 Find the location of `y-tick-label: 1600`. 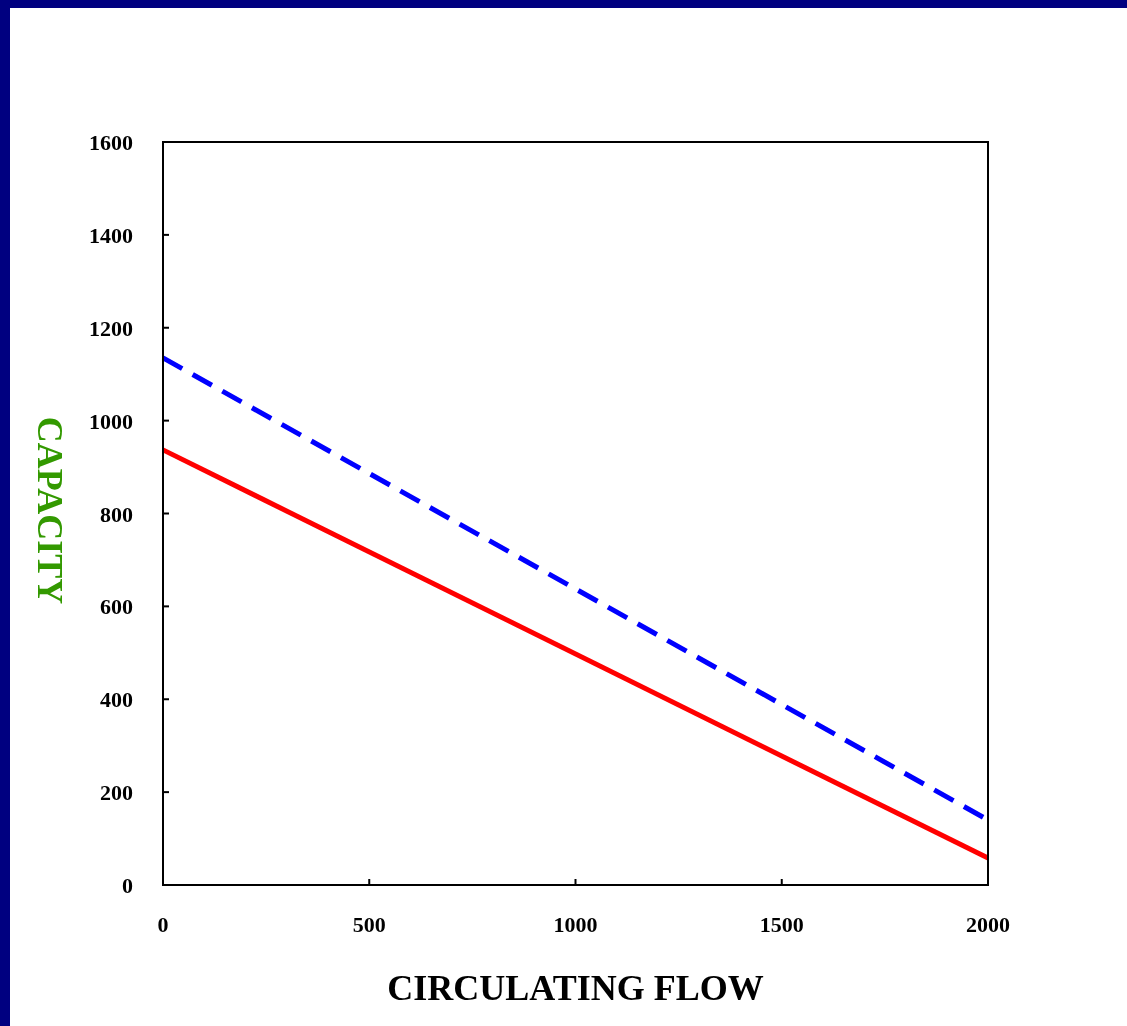

y-tick-label: 1600 is located at coordinates (111, 142).